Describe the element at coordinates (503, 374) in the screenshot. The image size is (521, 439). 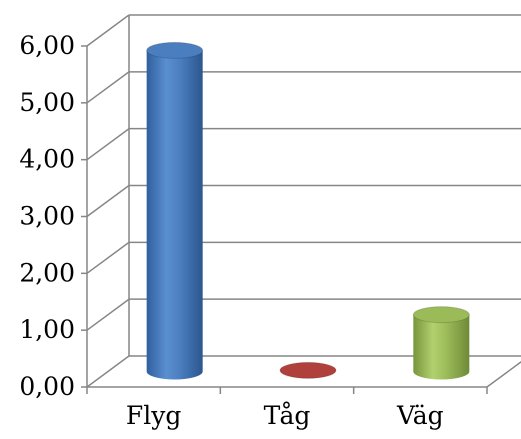
I see `floor-right-edge` at that location.